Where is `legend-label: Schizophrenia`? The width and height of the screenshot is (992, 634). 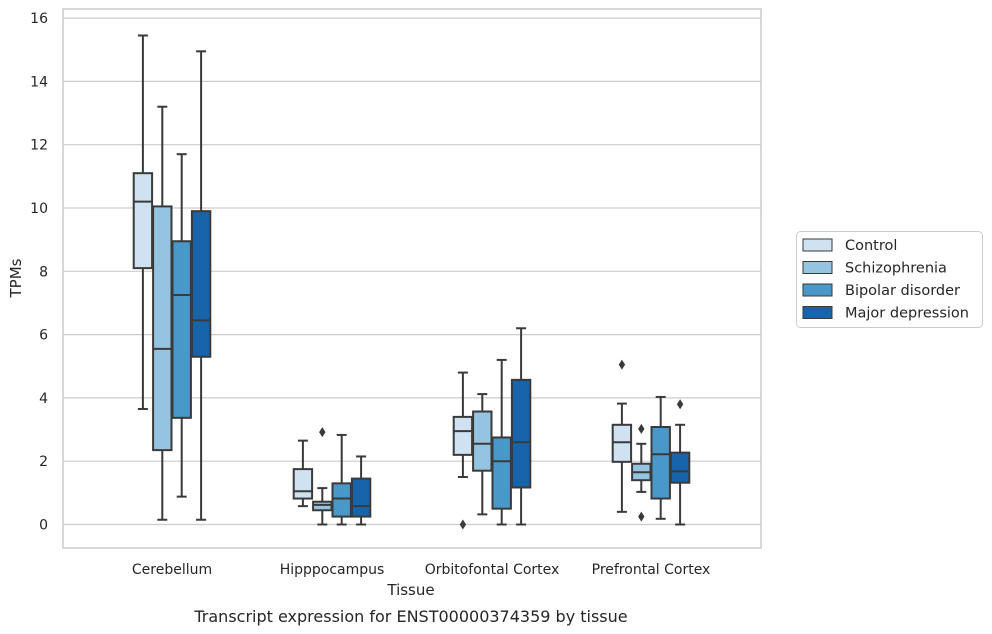 legend-label: Schizophrenia is located at coordinates (896, 269).